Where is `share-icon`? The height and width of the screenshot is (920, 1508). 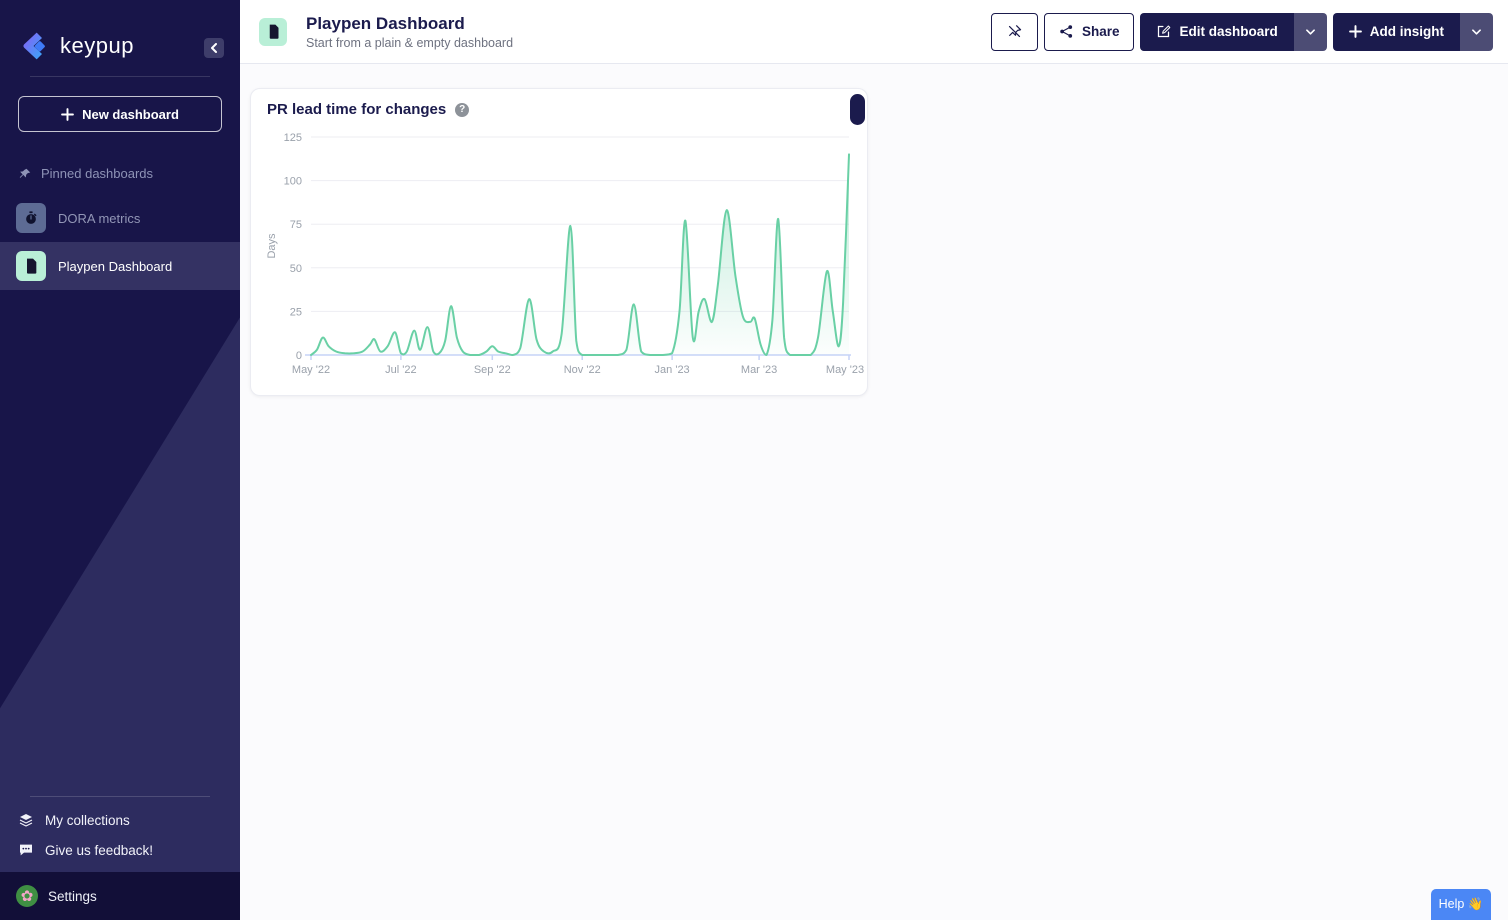
share-icon is located at coordinates (1066, 31).